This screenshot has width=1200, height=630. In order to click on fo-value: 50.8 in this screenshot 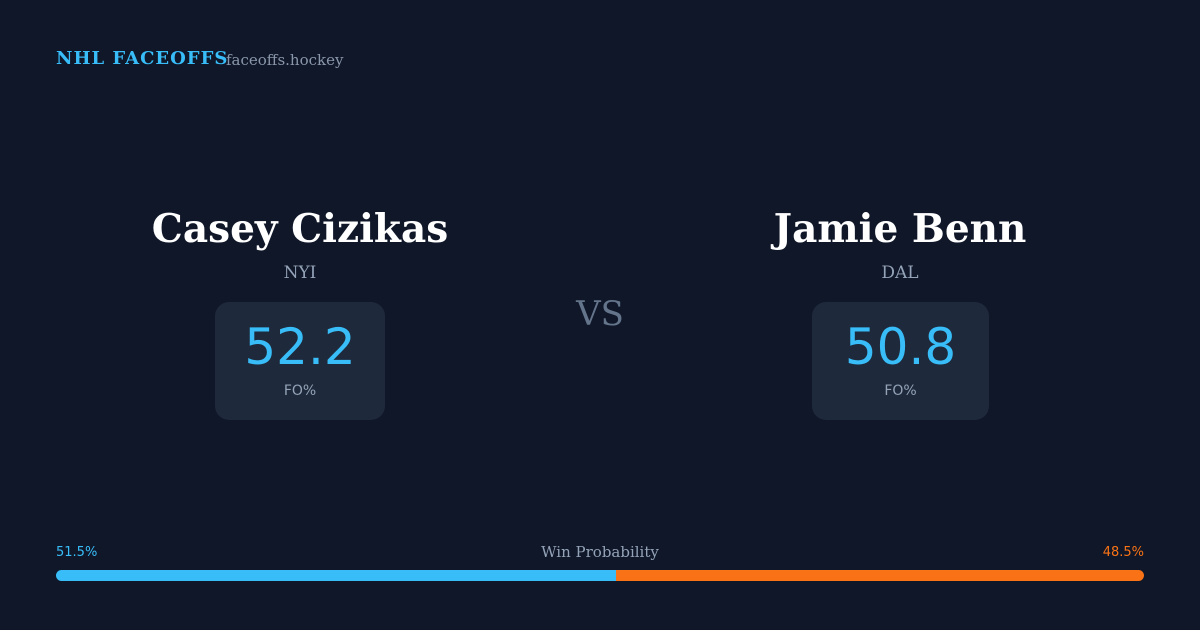, I will do `click(900, 347)`.